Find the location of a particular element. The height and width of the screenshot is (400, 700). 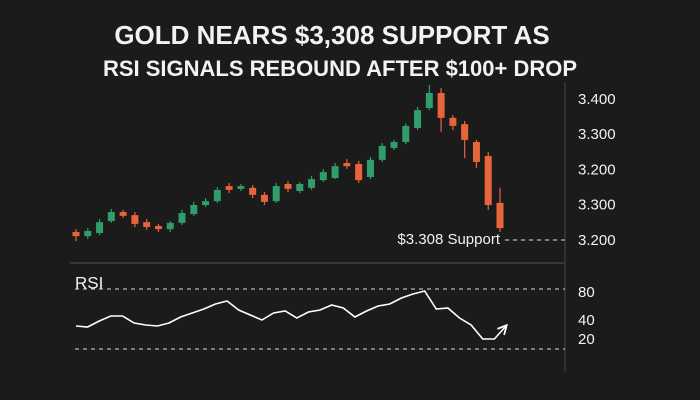

support-label: $3.308 Support is located at coordinates (448, 239).